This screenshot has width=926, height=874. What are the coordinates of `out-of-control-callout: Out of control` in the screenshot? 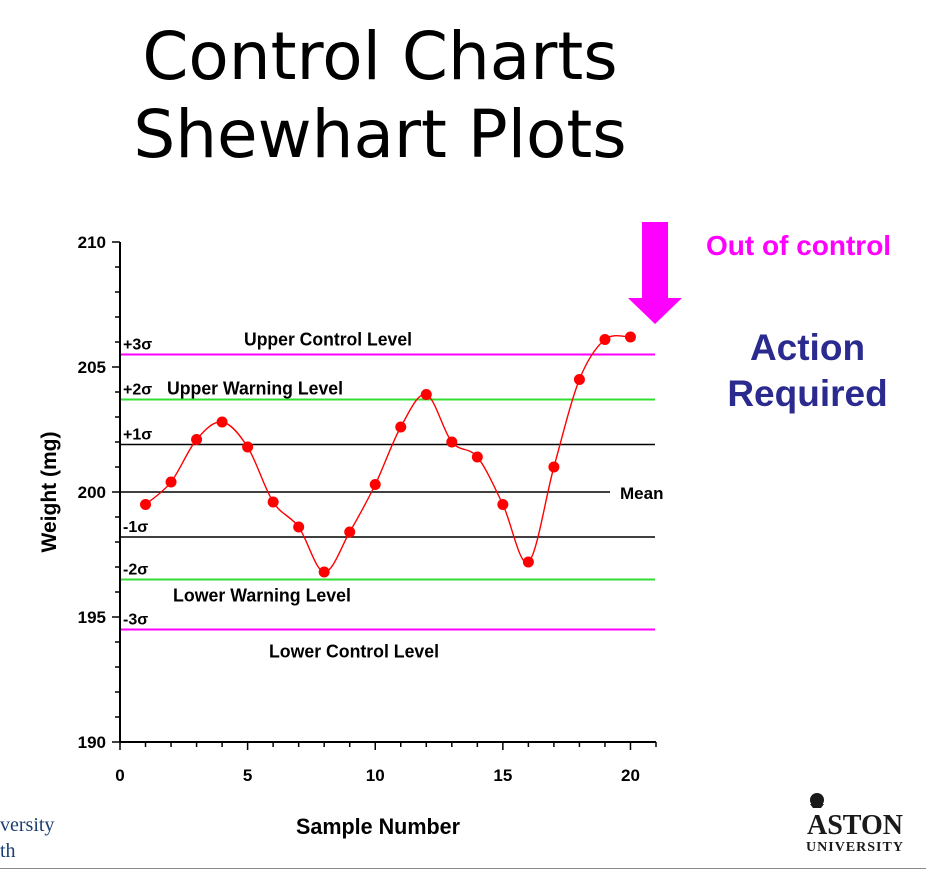 It's located at (799, 245).